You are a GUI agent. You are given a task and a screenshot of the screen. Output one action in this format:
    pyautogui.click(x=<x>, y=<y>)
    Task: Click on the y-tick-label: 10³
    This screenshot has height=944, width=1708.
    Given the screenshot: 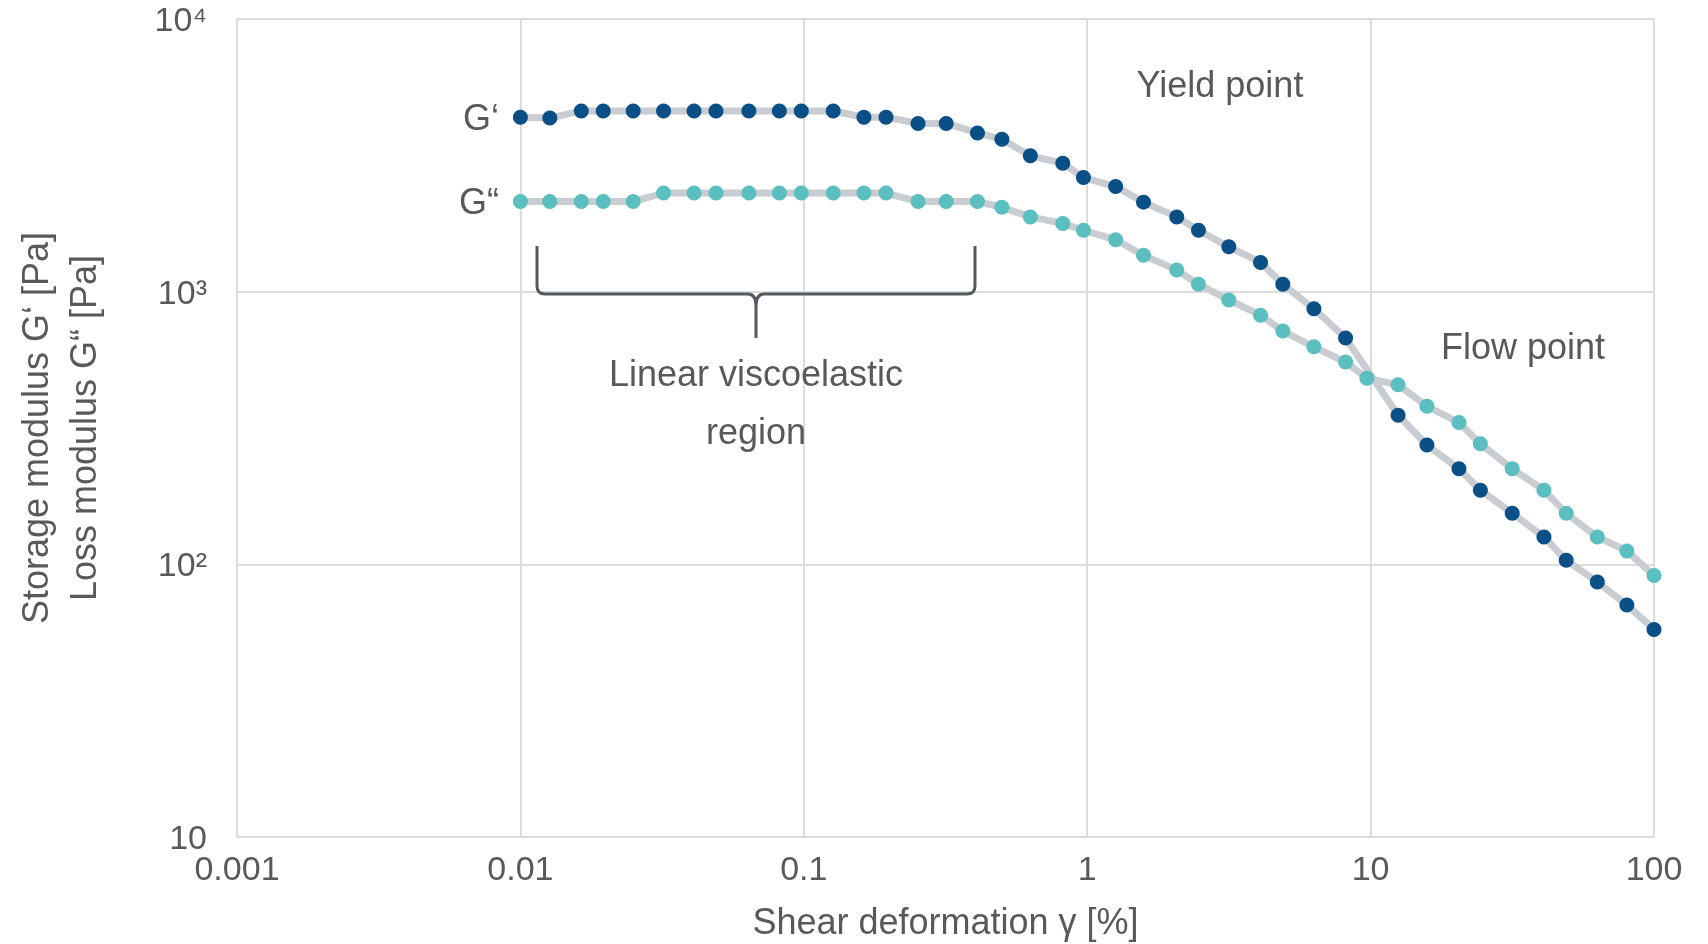 What is the action you would take?
    pyautogui.click(x=182, y=291)
    